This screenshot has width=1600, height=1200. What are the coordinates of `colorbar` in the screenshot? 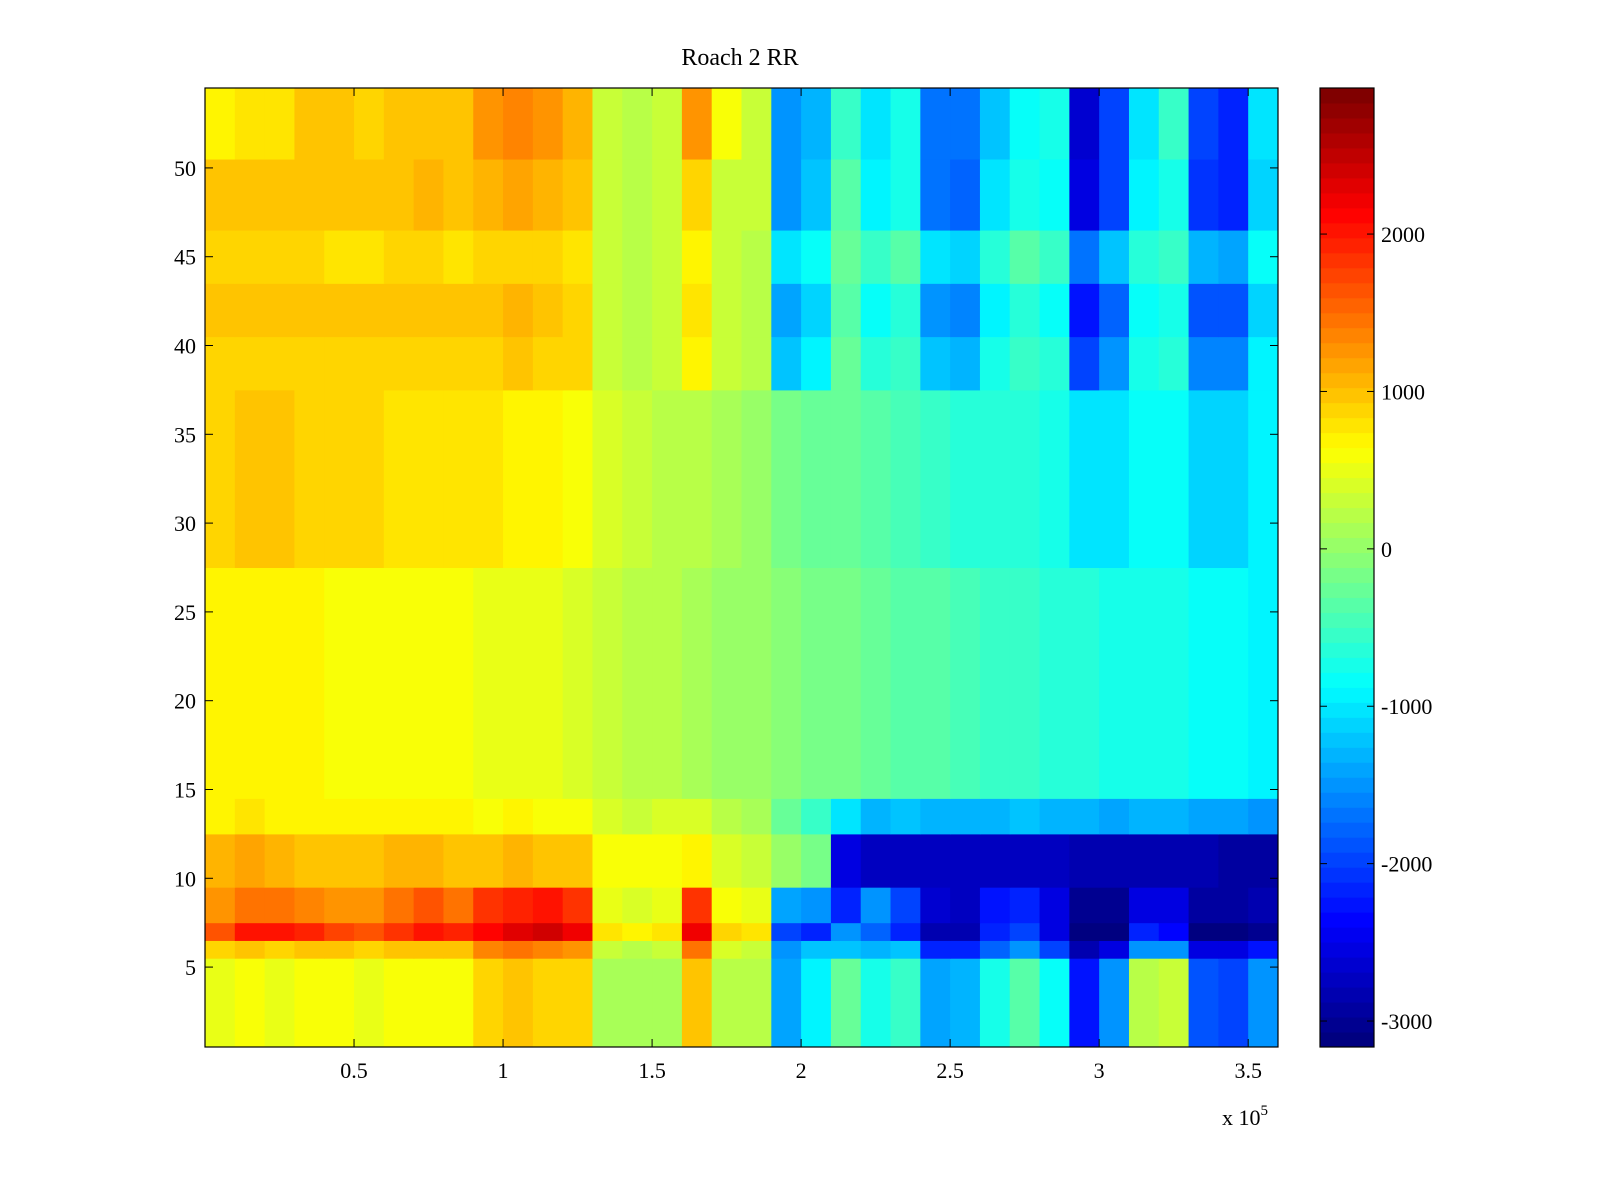 It's located at (1347, 568).